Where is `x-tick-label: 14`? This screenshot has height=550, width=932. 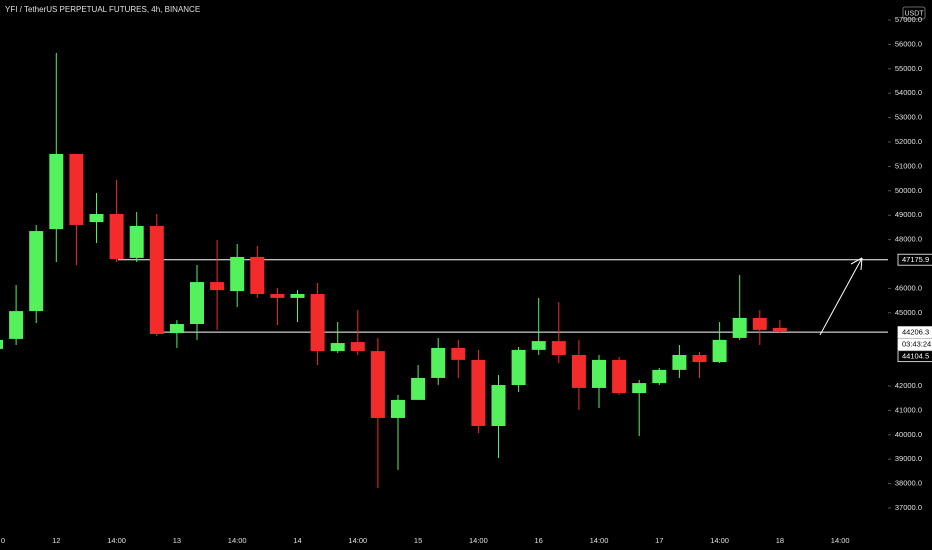
x-tick-label: 14 is located at coordinates (297, 540).